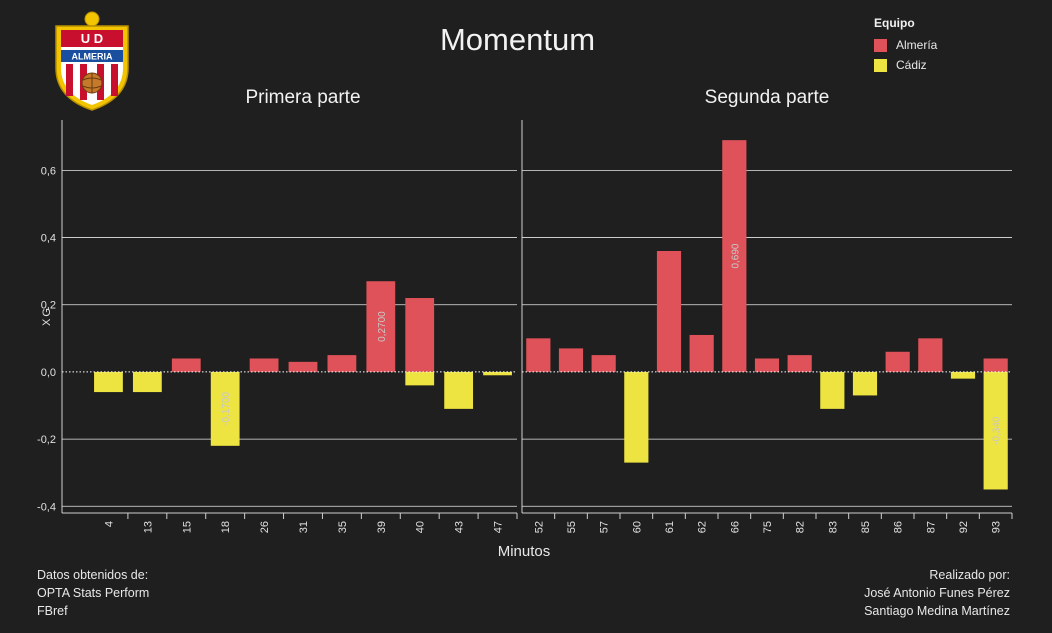 The height and width of the screenshot is (633, 1052). Describe the element at coordinates (969, 575) in the screenshot. I see `footer-right-line: Realizado por:` at that location.